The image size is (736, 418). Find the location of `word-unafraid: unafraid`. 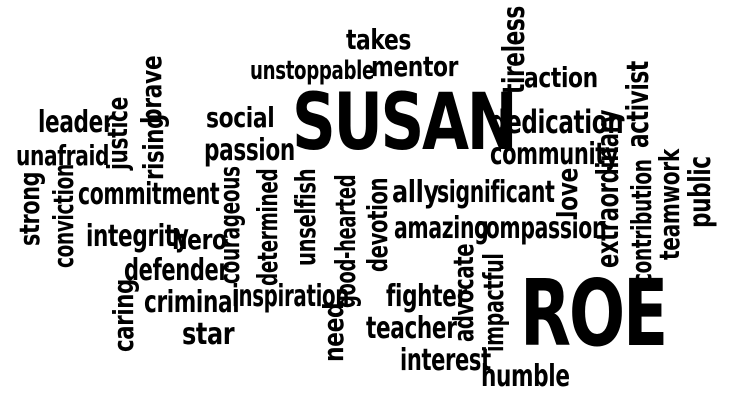

word-unafraid: unafraid is located at coordinates (63, 155).